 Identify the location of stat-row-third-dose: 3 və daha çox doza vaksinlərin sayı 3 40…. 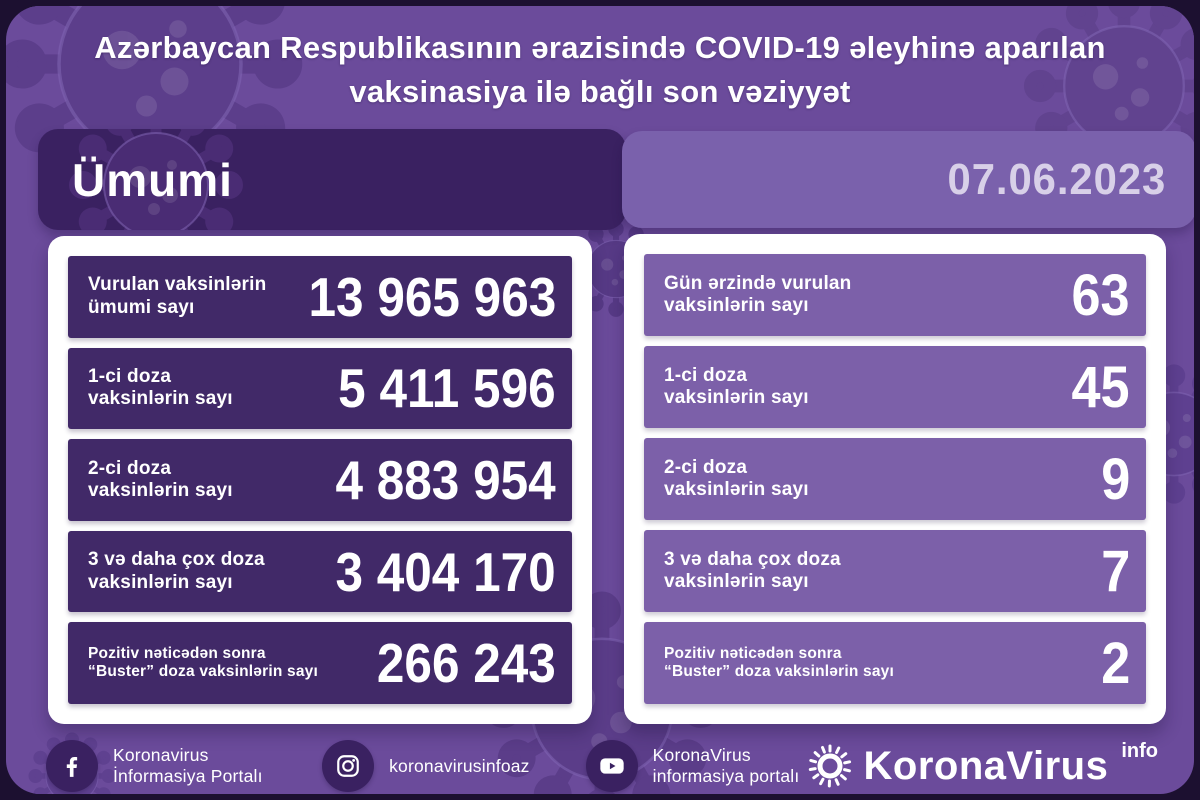
(320, 571).